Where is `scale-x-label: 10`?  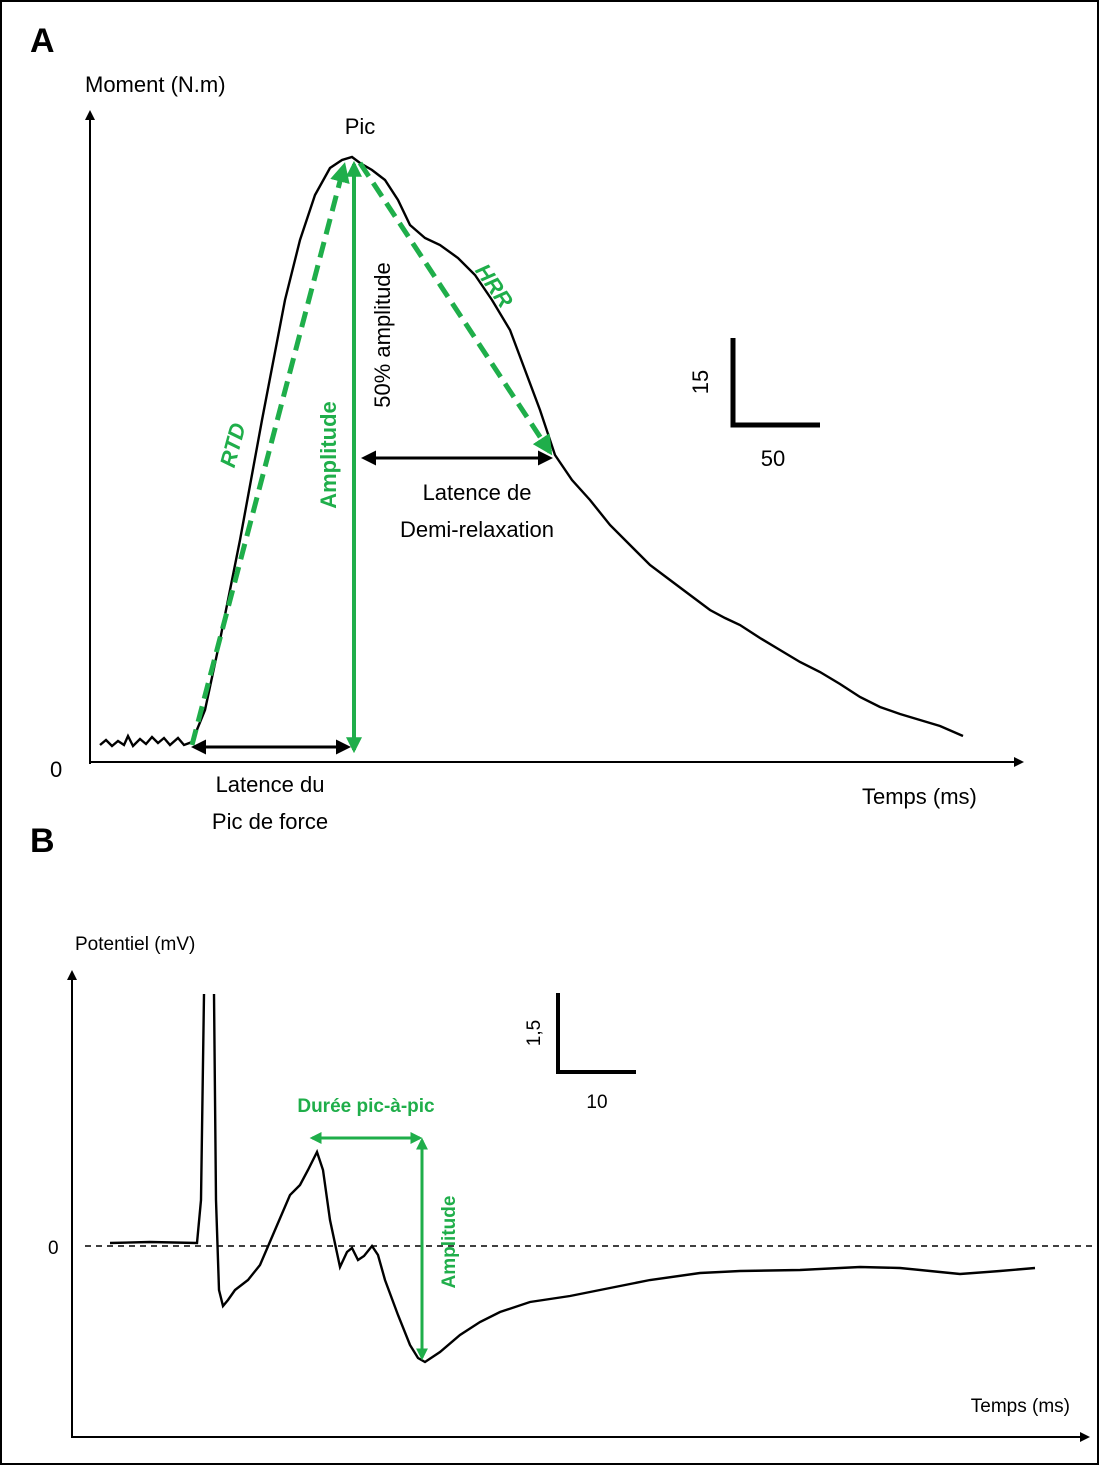
scale-x-label: 10 is located at coordinates (596, 1102).